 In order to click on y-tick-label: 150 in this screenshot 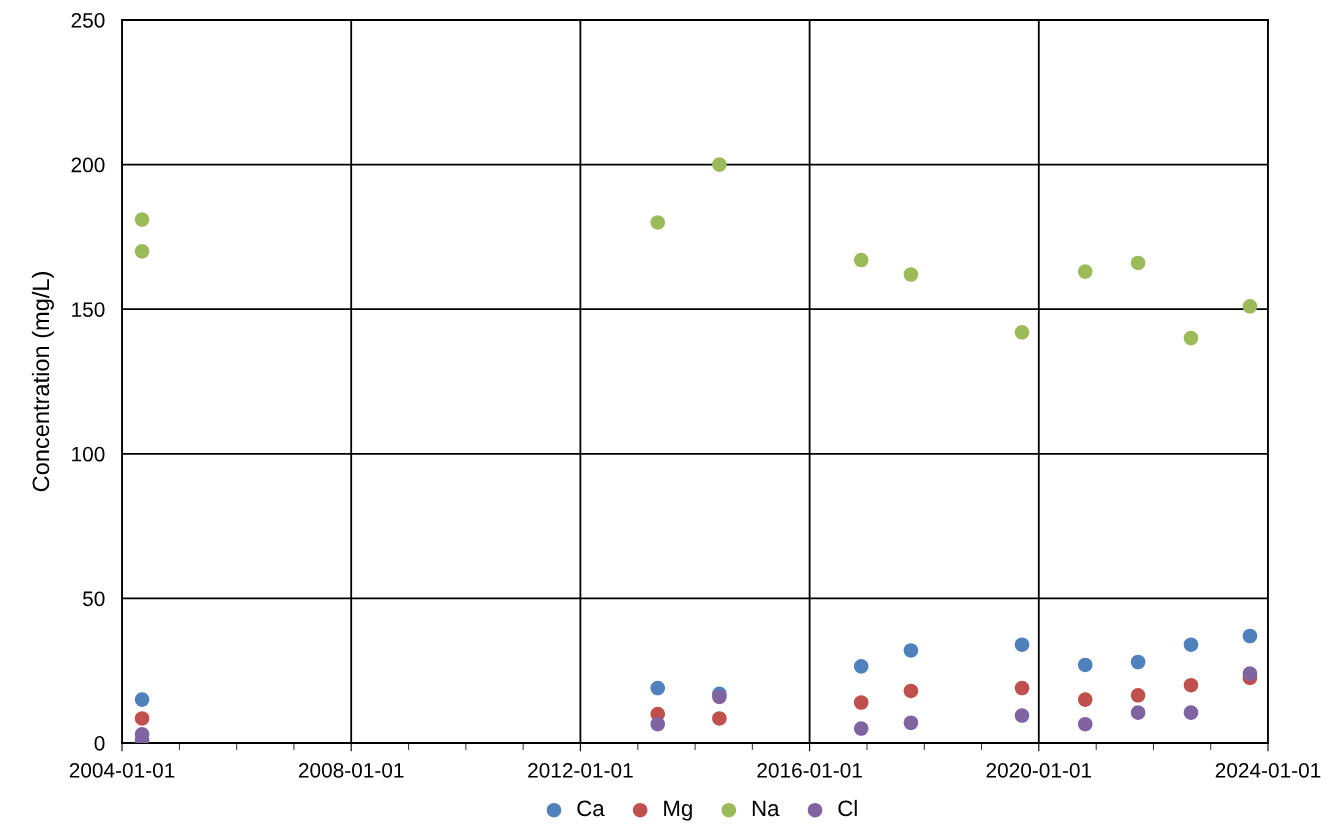, I will do `click(88, 309)`.